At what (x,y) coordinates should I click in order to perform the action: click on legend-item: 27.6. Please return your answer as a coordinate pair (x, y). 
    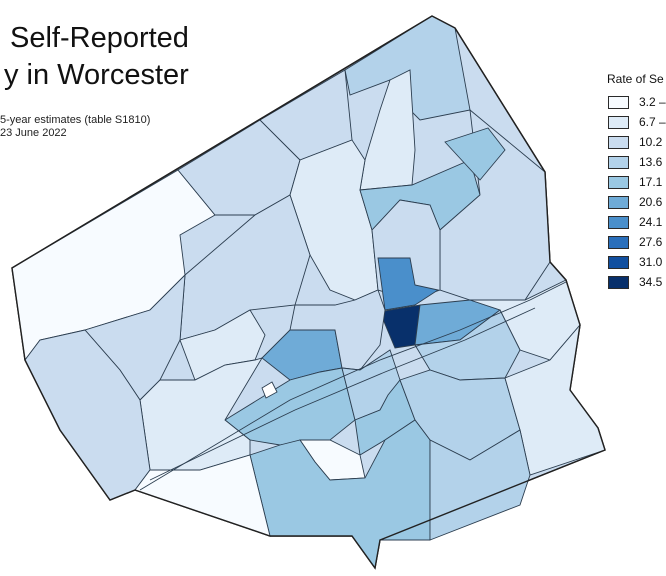
    Looking at the image, I should click on (636, 242).